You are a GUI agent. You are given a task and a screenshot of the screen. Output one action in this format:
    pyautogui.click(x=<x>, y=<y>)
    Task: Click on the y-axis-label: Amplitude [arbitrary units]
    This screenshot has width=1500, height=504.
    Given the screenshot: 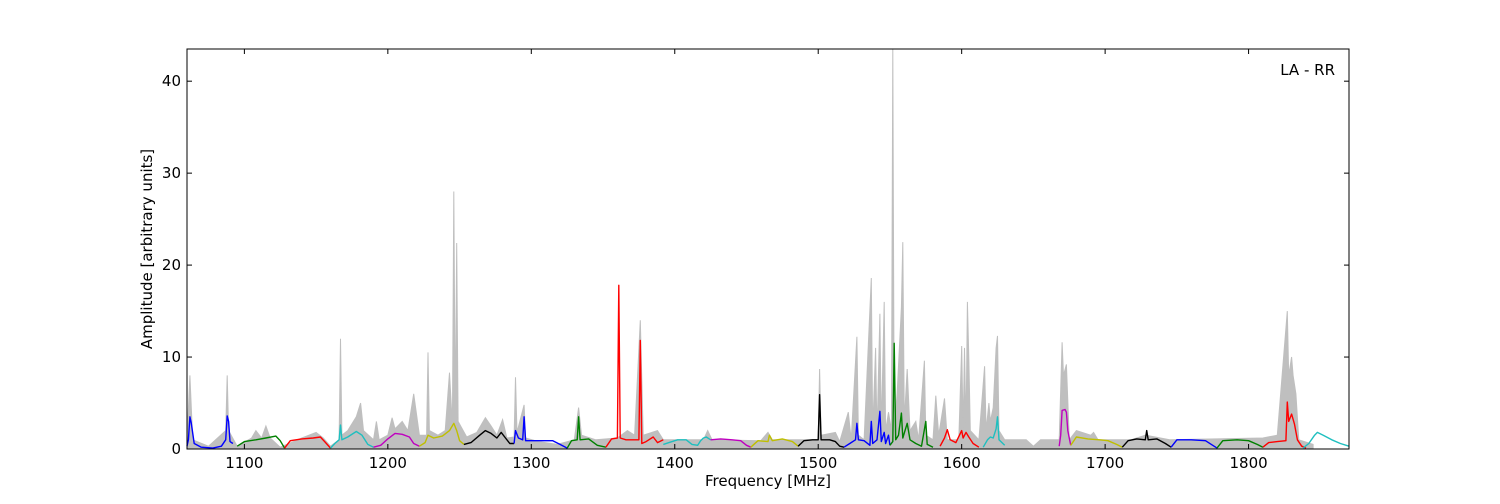 What is the action you would take?
    pyautogui.click(x=147, y=249)
    